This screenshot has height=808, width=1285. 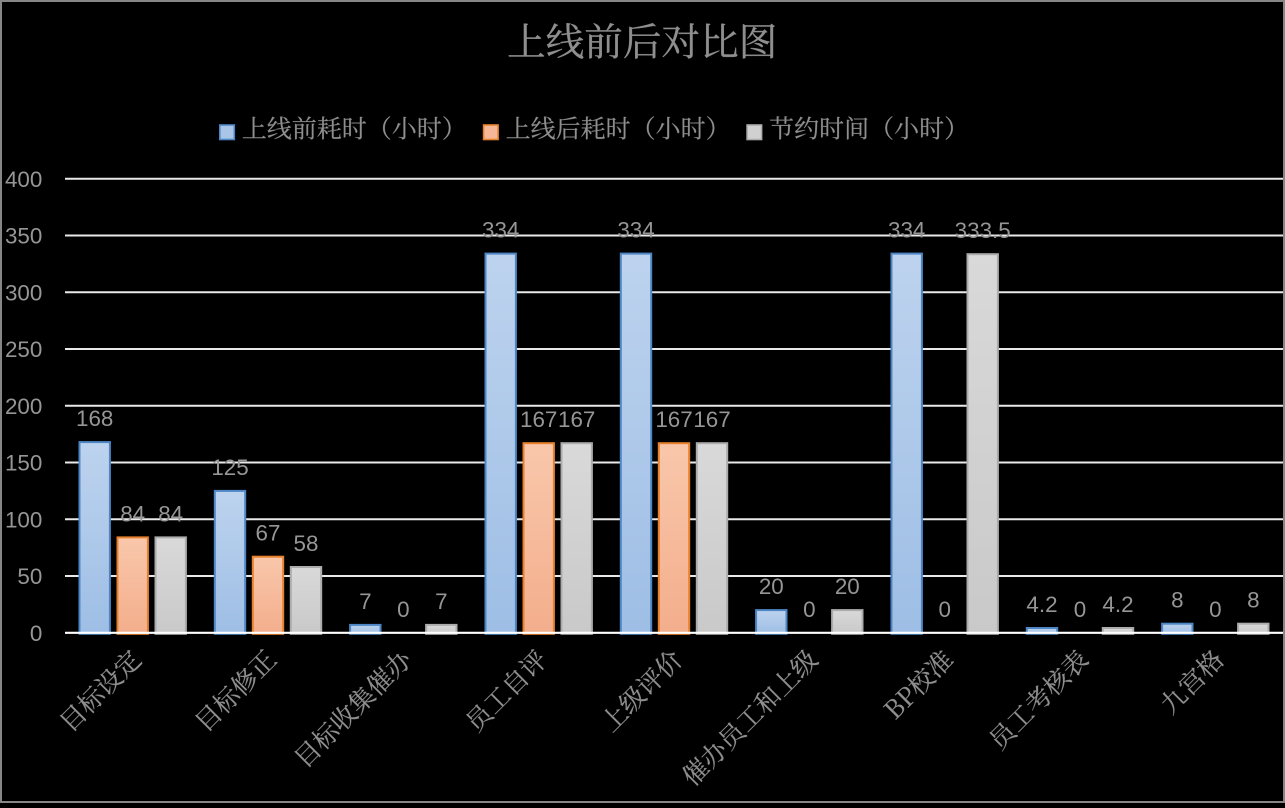 I want to click on svg-text: 150, so click(x=23, y=463).